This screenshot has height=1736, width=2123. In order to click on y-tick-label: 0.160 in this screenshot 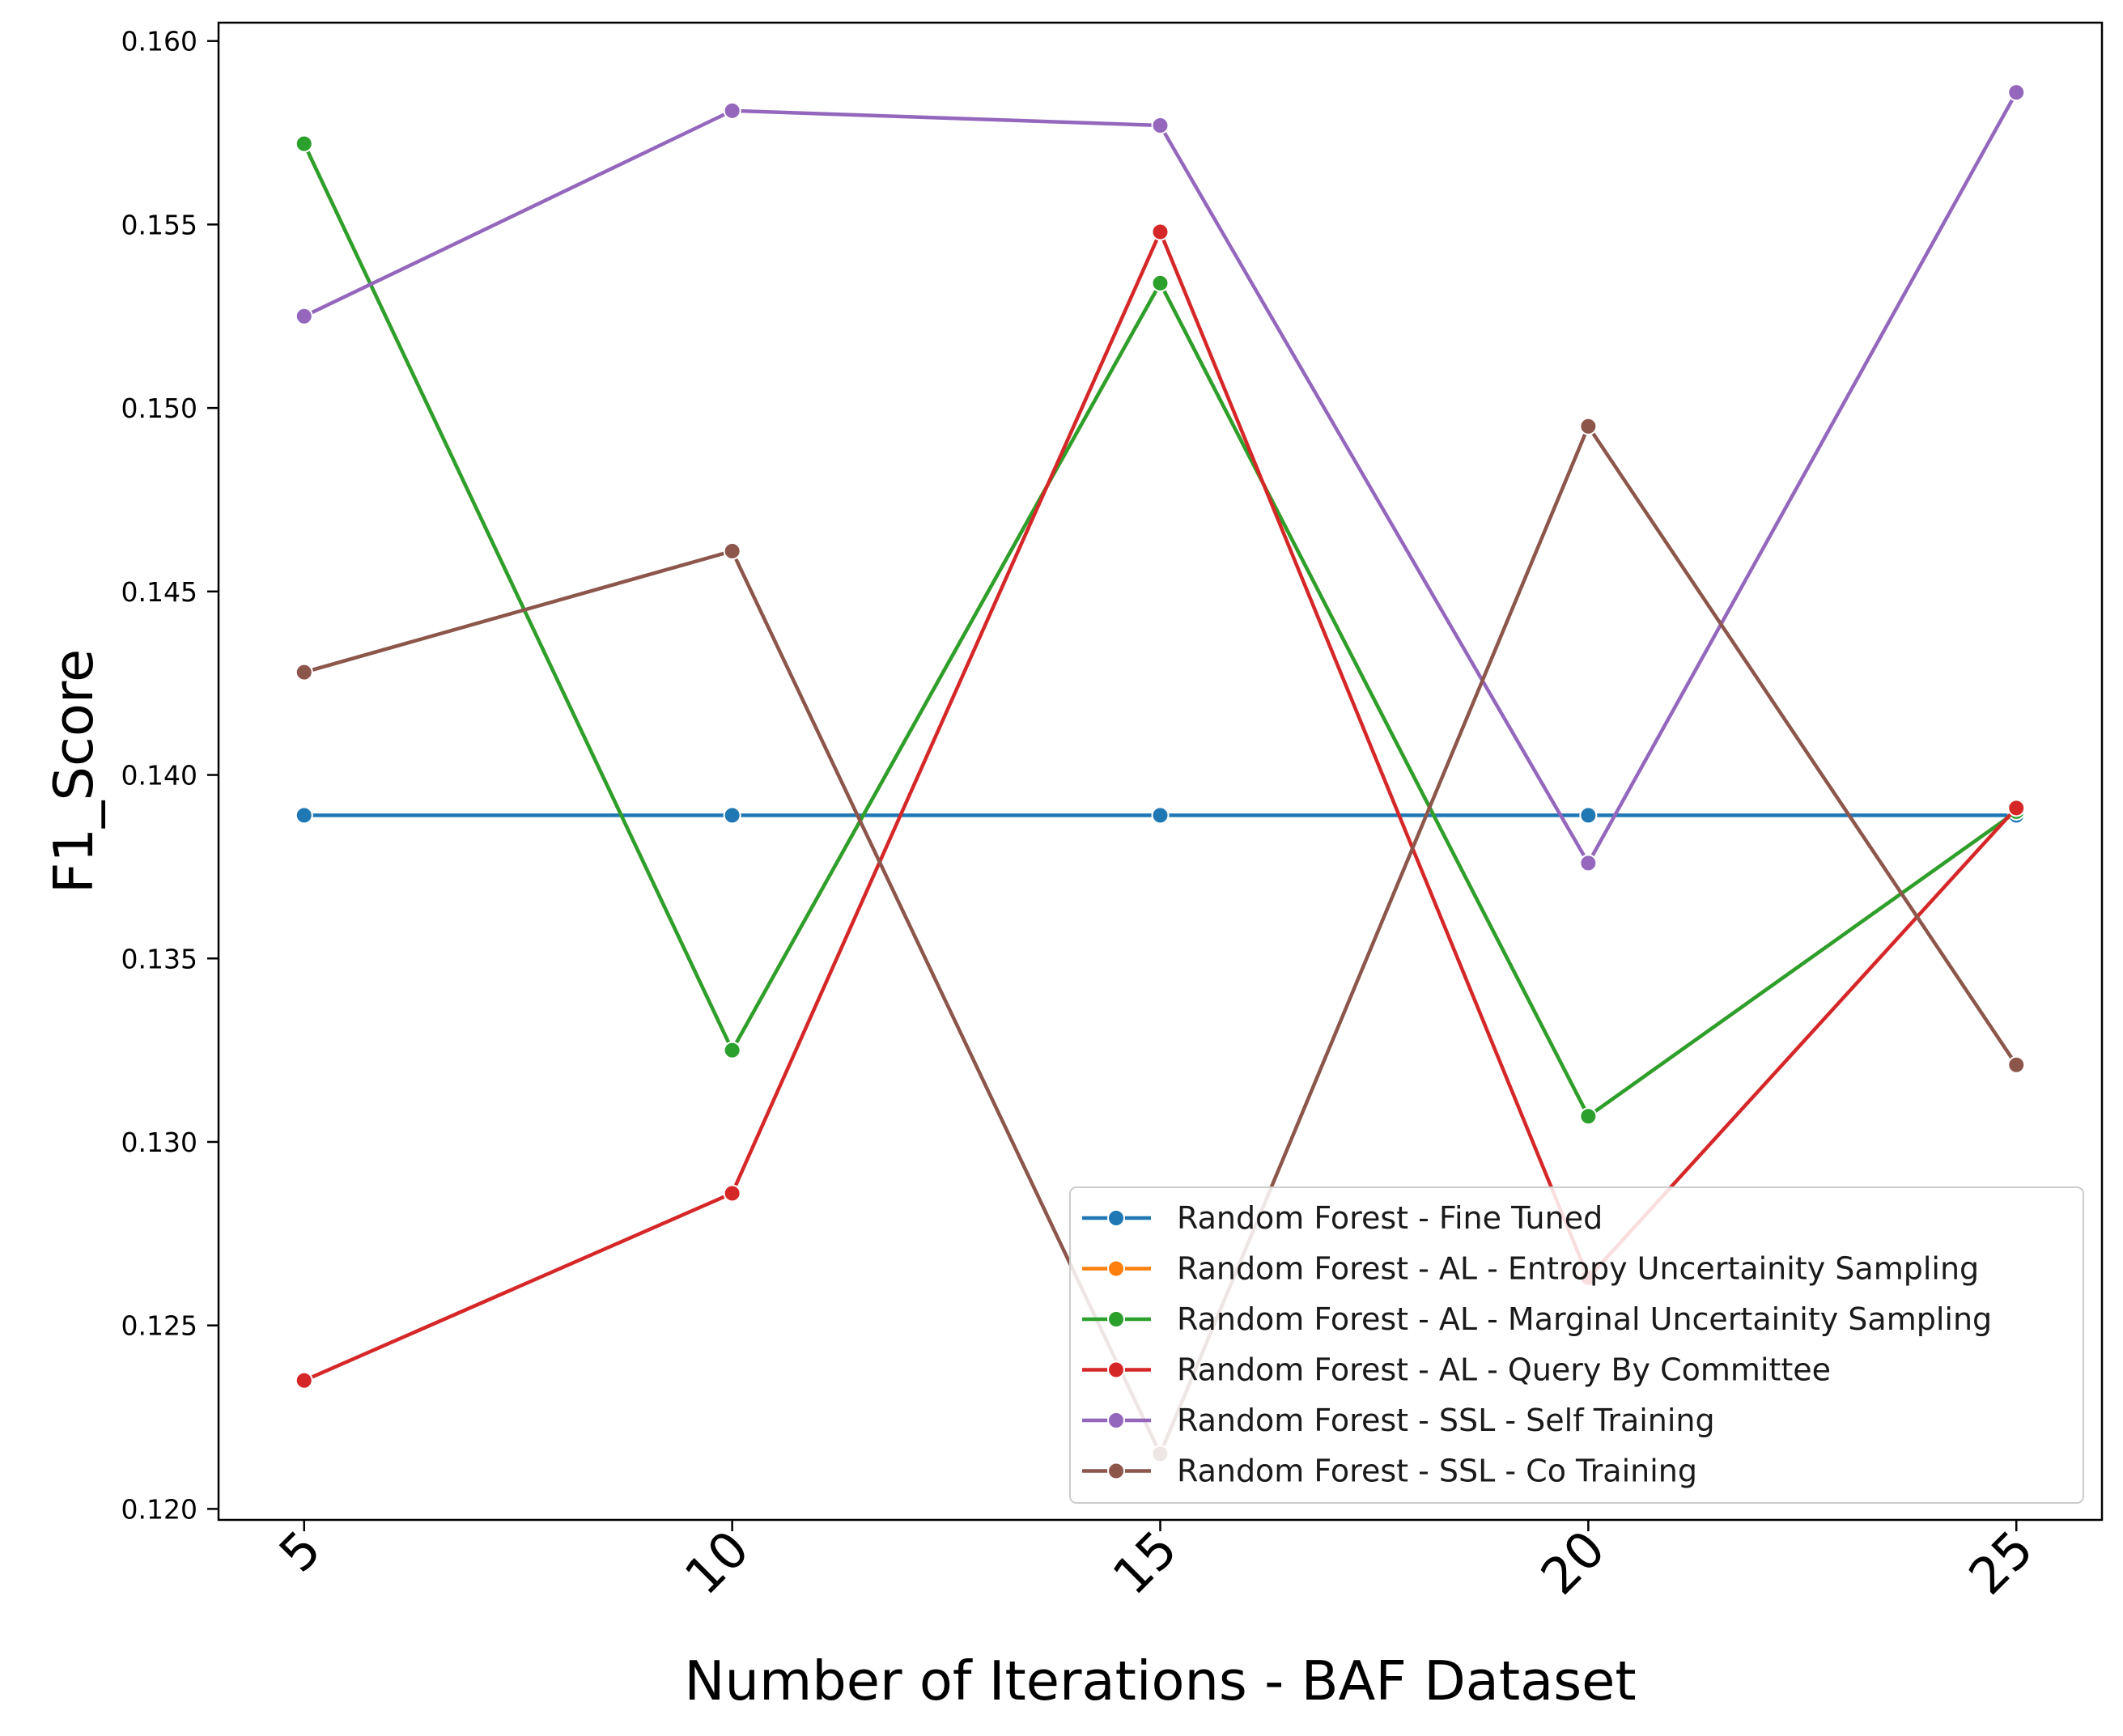, I will do `click(159, 41)`.